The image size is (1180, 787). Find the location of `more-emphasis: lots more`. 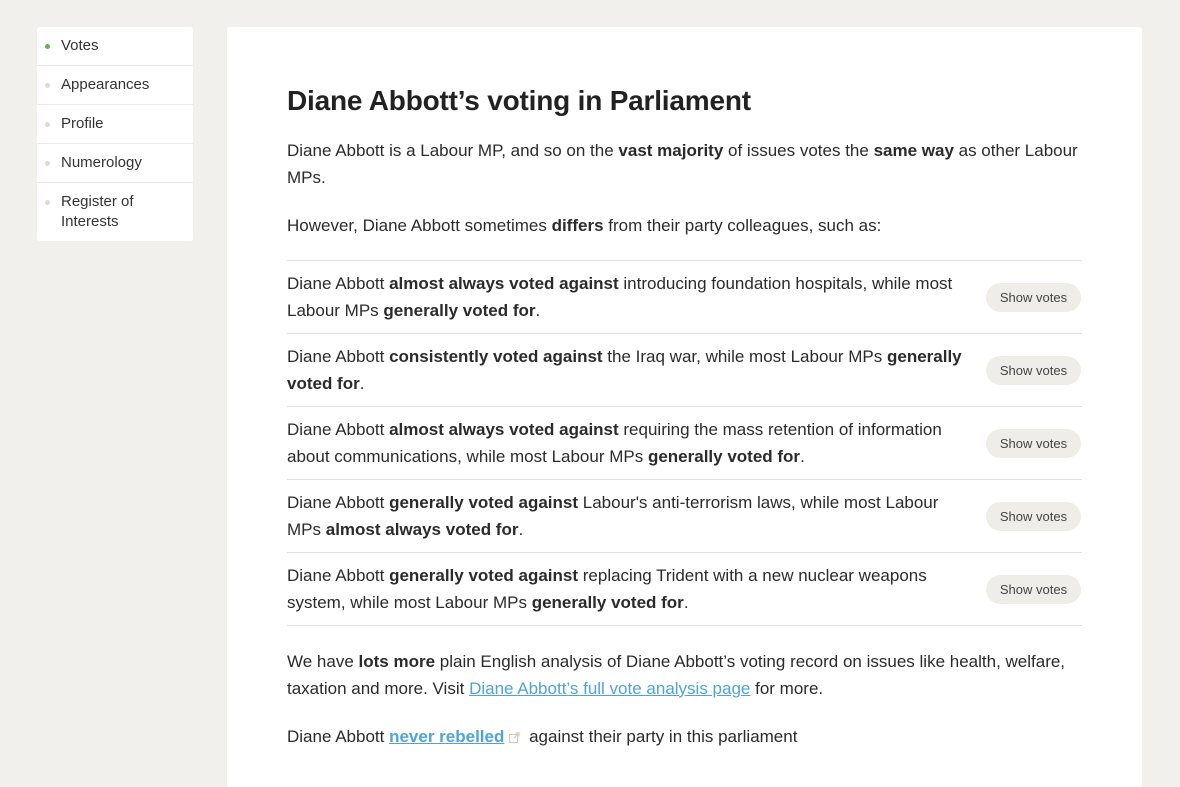

more-emphasis: lots more is located at coordinates (397, 661).